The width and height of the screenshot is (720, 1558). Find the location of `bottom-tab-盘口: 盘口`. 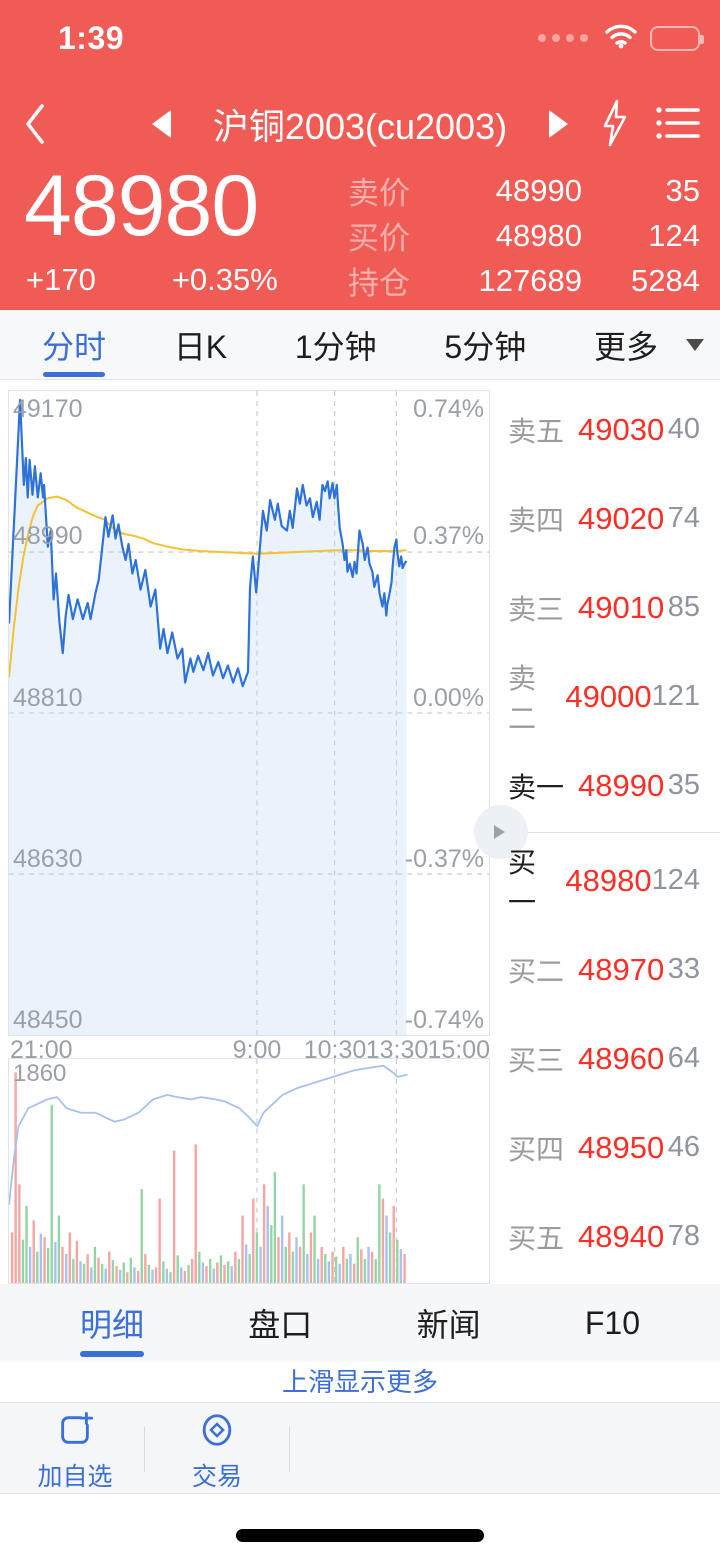

bottom-tab-盘口: 盘口 is located at coordinates (280, 1323).